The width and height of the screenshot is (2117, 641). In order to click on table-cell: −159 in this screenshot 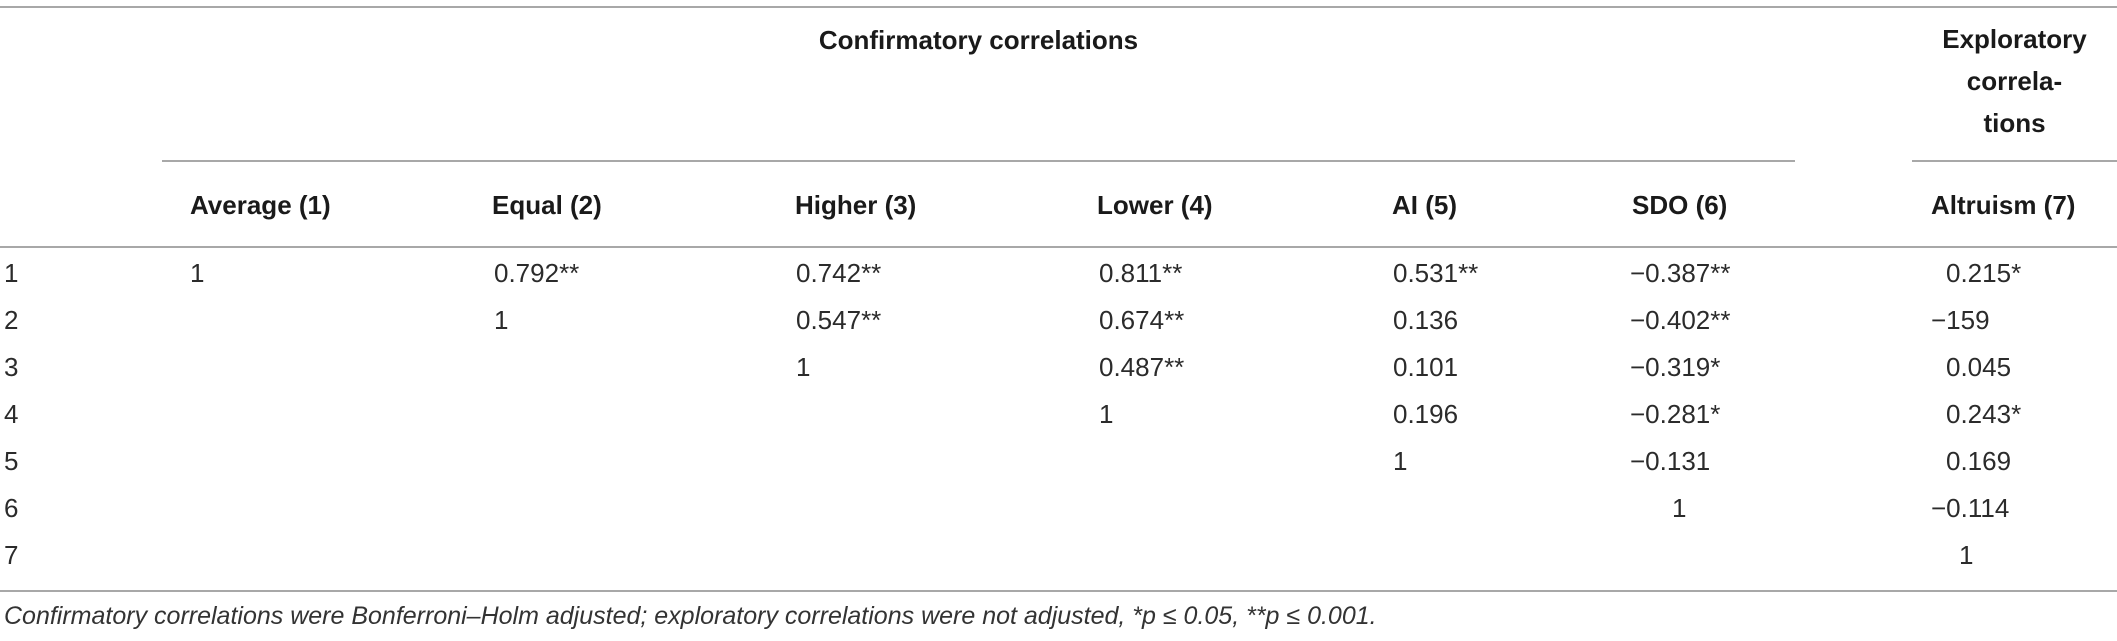, I will do `click(1960, 320)`.